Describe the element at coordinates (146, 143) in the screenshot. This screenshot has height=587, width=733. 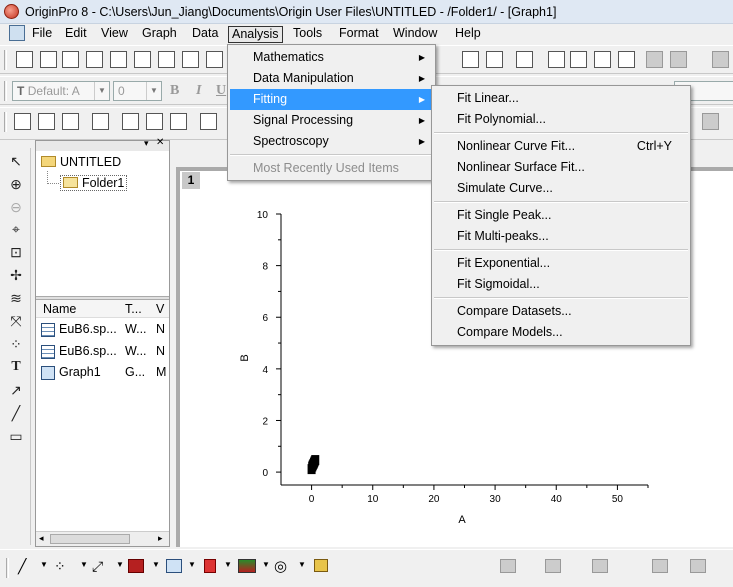
I see `pin-icon: ▾` at that location.